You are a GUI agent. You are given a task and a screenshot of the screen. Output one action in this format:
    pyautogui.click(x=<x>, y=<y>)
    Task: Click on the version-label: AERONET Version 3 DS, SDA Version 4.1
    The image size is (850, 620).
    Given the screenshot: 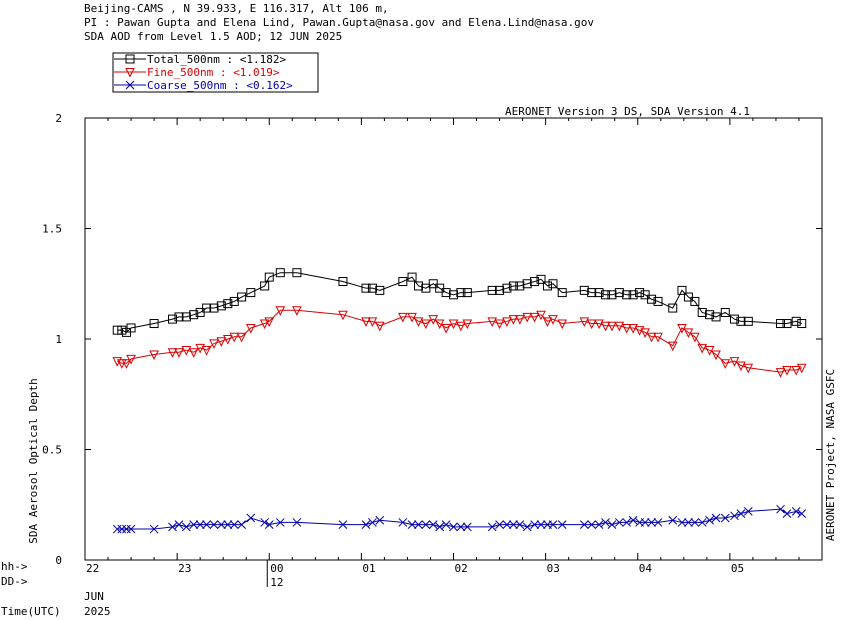 What is the action you would take?
    pyautogui.click(x=627, y=111)
    